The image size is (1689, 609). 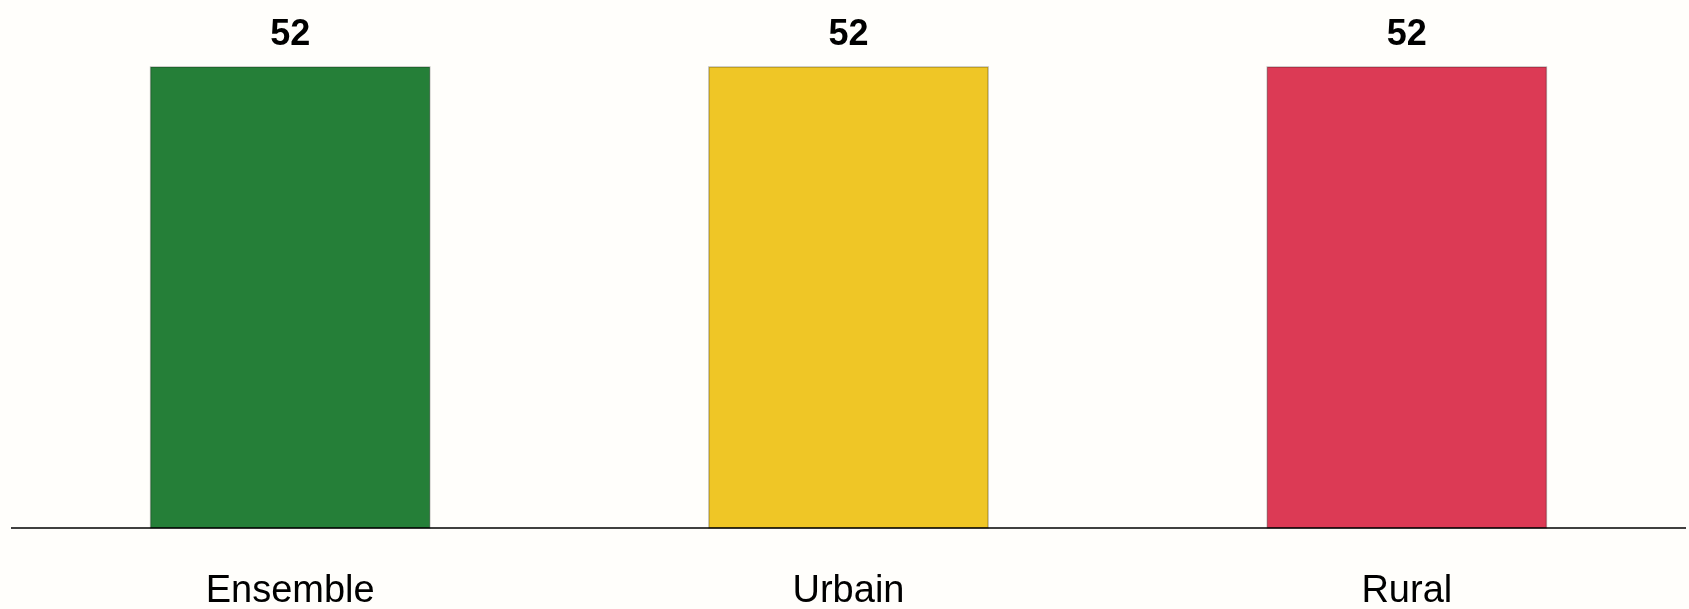 What do you see at coordinates (290, 588) in the screenshot?
I see `x-tick-label: Ensemble` at bounding box center [290, 588].